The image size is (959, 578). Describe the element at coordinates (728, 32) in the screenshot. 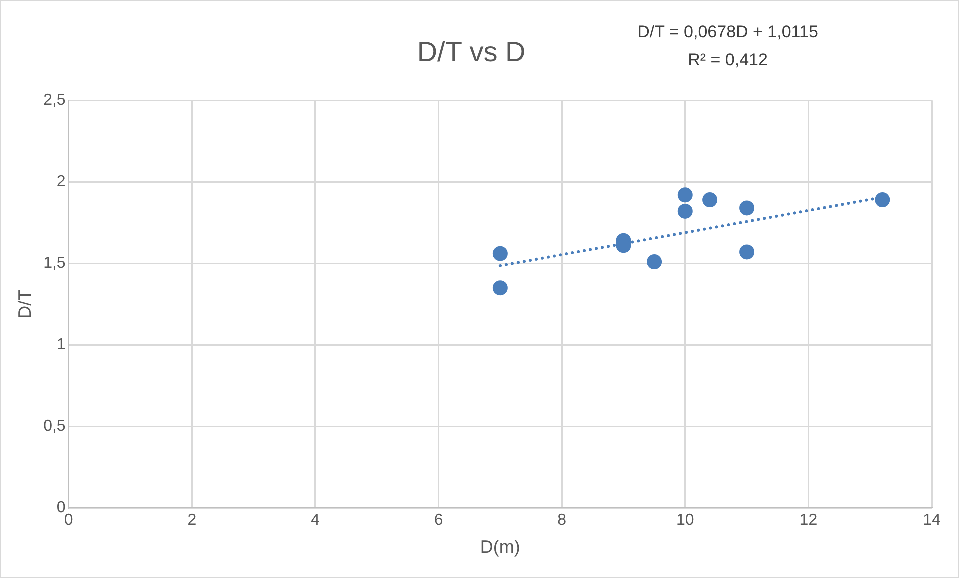

I see `text: D/T = 0,0678D + 1,0115` at that location.